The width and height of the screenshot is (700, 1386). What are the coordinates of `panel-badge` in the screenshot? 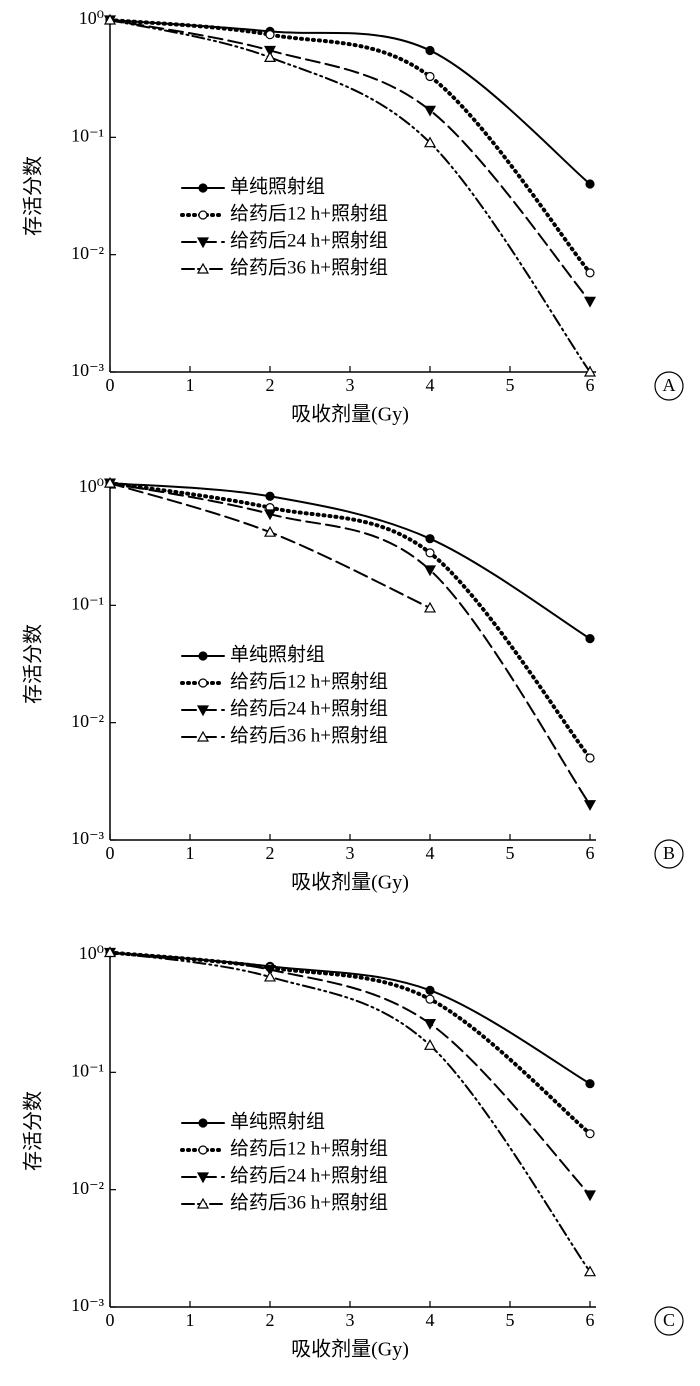 It's located at (669, 854).